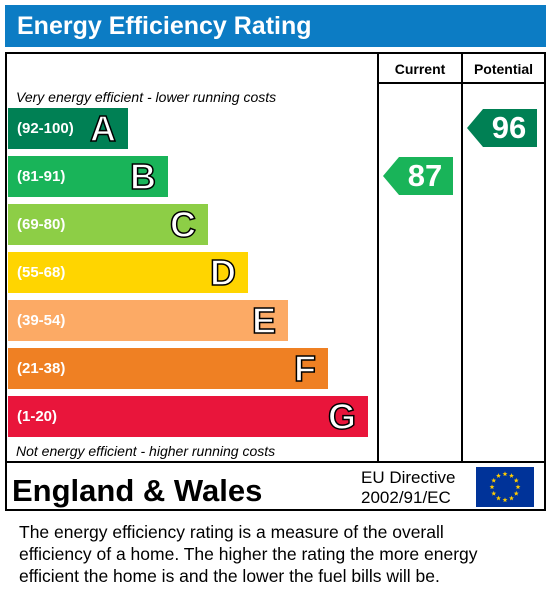 This screenshot has height=613, width=552. Describe the element at coordinates (143, 177) in the screenshot. I see `band-letter: B` at that location.